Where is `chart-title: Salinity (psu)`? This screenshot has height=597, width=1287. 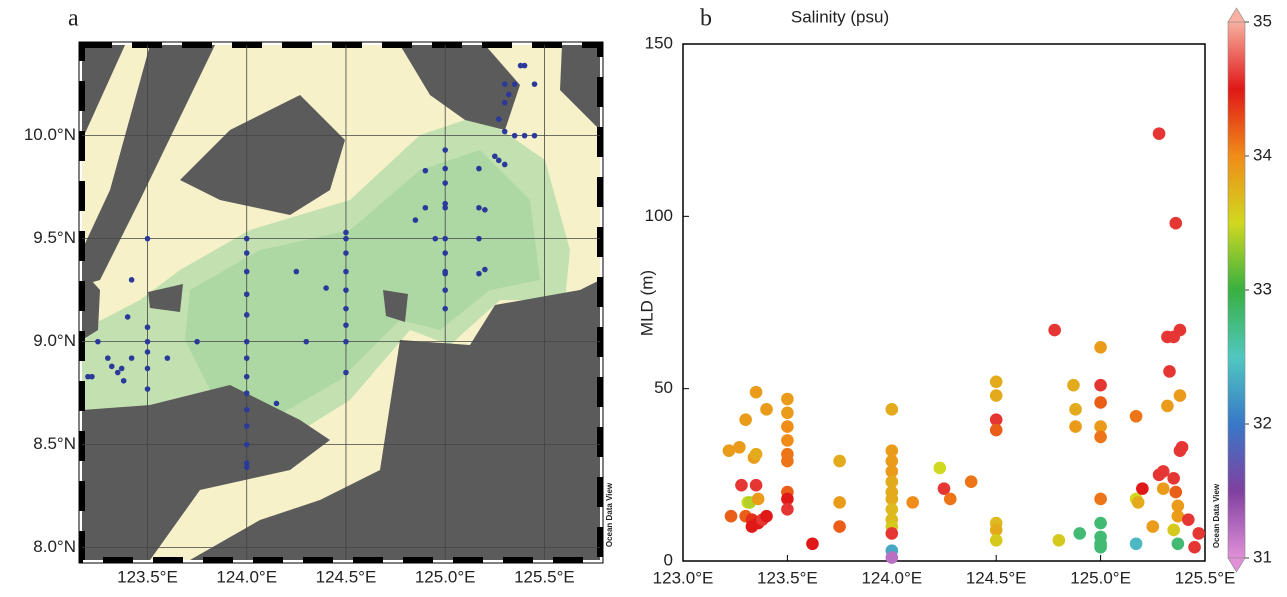
chart-title: Salinity (psu) is located at coordinates (840, 16).